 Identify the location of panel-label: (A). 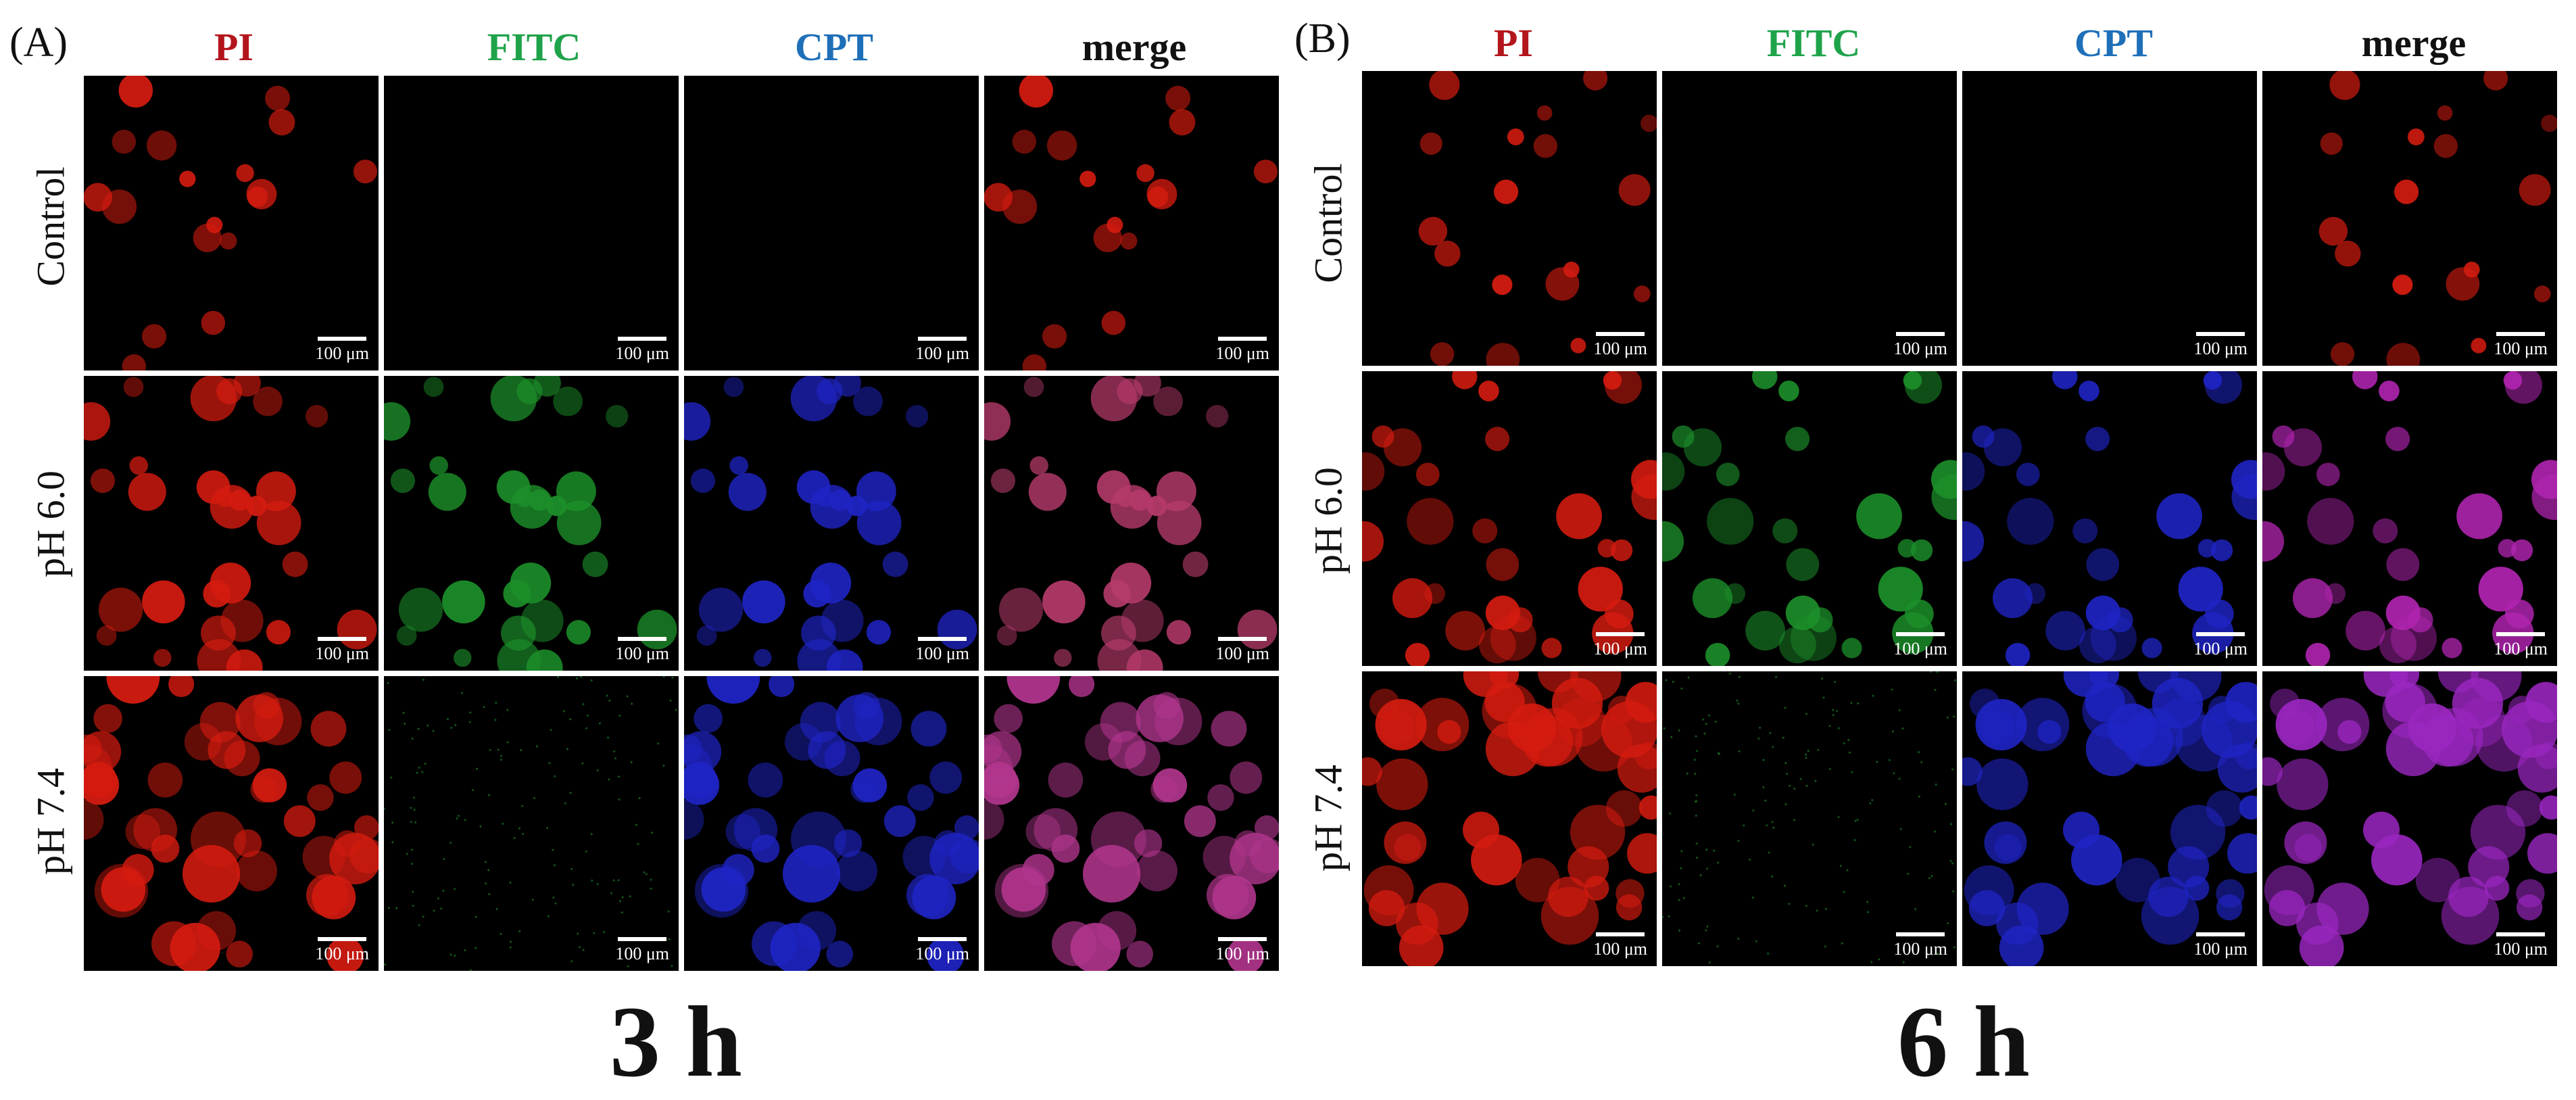
(38, 43).